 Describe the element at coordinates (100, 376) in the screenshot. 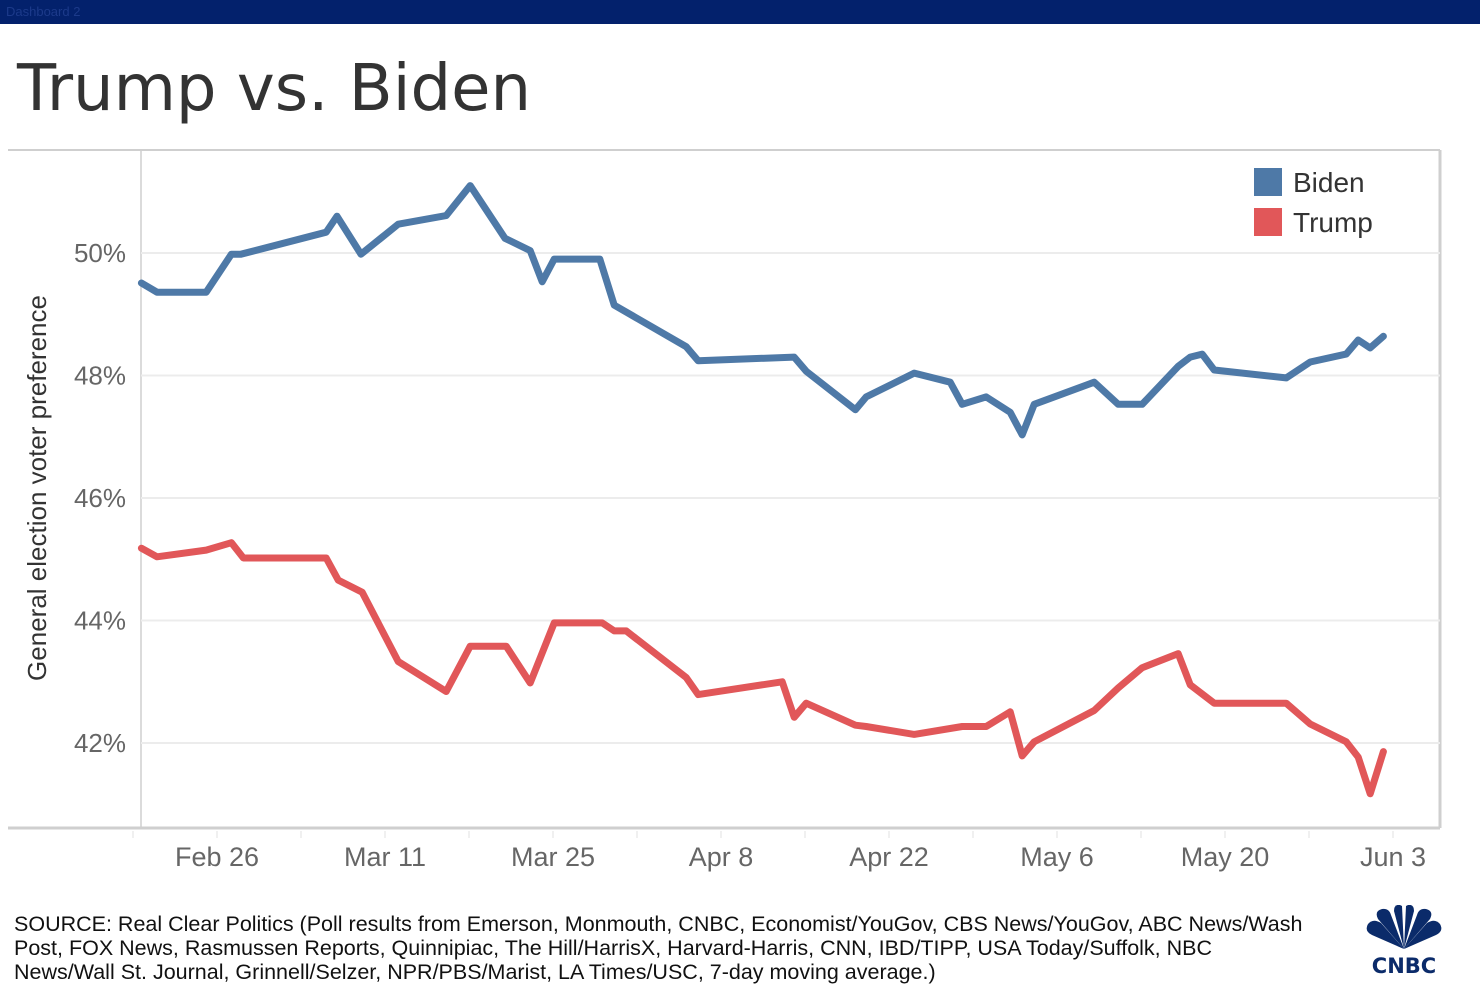

I see `y-tick-label: 48%` at that location.